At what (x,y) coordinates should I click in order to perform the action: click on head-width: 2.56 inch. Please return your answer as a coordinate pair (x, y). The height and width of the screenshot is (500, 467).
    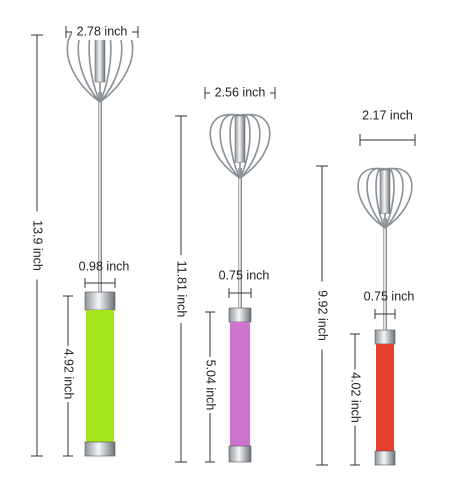
    Looking at the image, I should click on (240, 92).